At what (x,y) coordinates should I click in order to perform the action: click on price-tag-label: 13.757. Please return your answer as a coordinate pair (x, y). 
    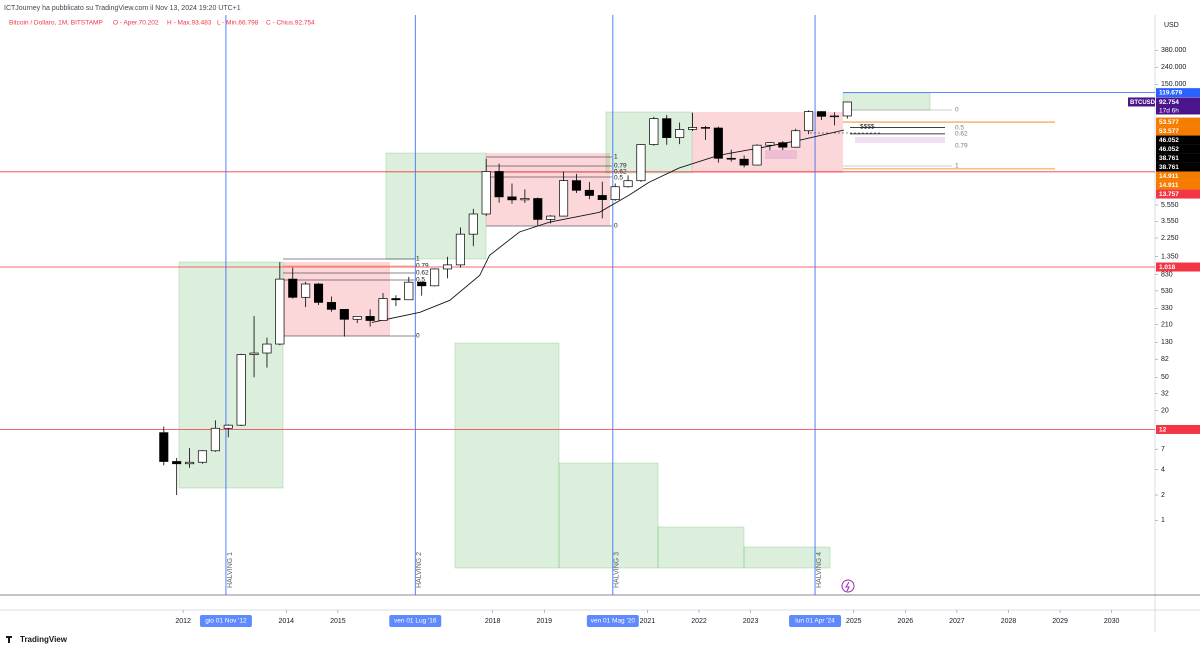
    Looking at the image, I should click on (1169, 194).